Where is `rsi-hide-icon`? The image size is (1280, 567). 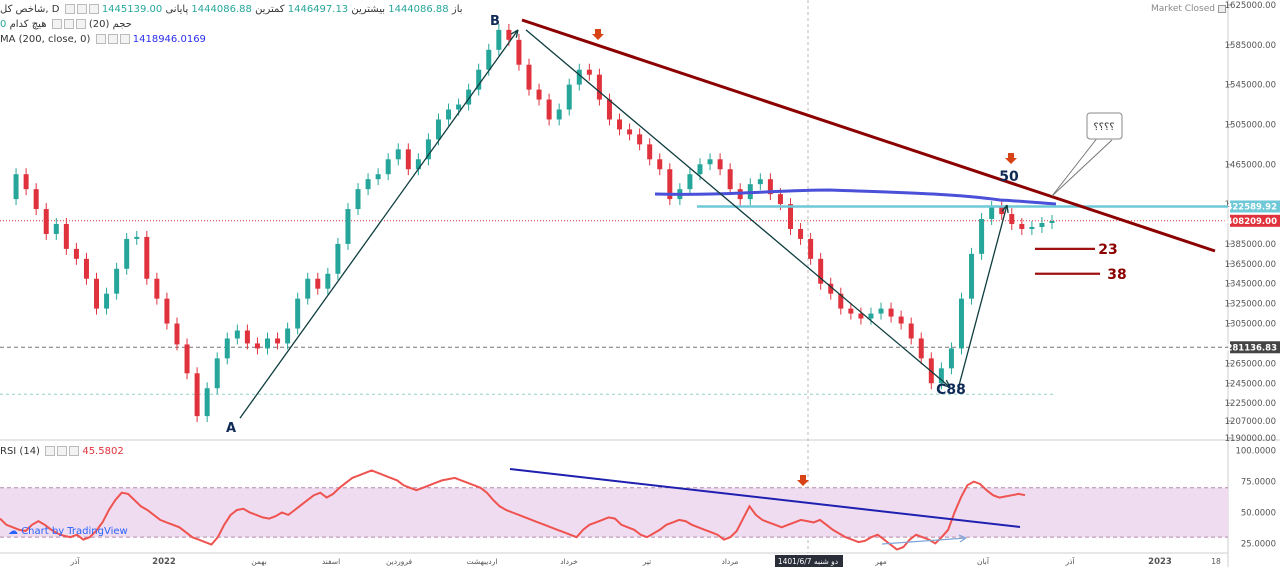 rsi-hide-icon is located at coordinates (62, 451).